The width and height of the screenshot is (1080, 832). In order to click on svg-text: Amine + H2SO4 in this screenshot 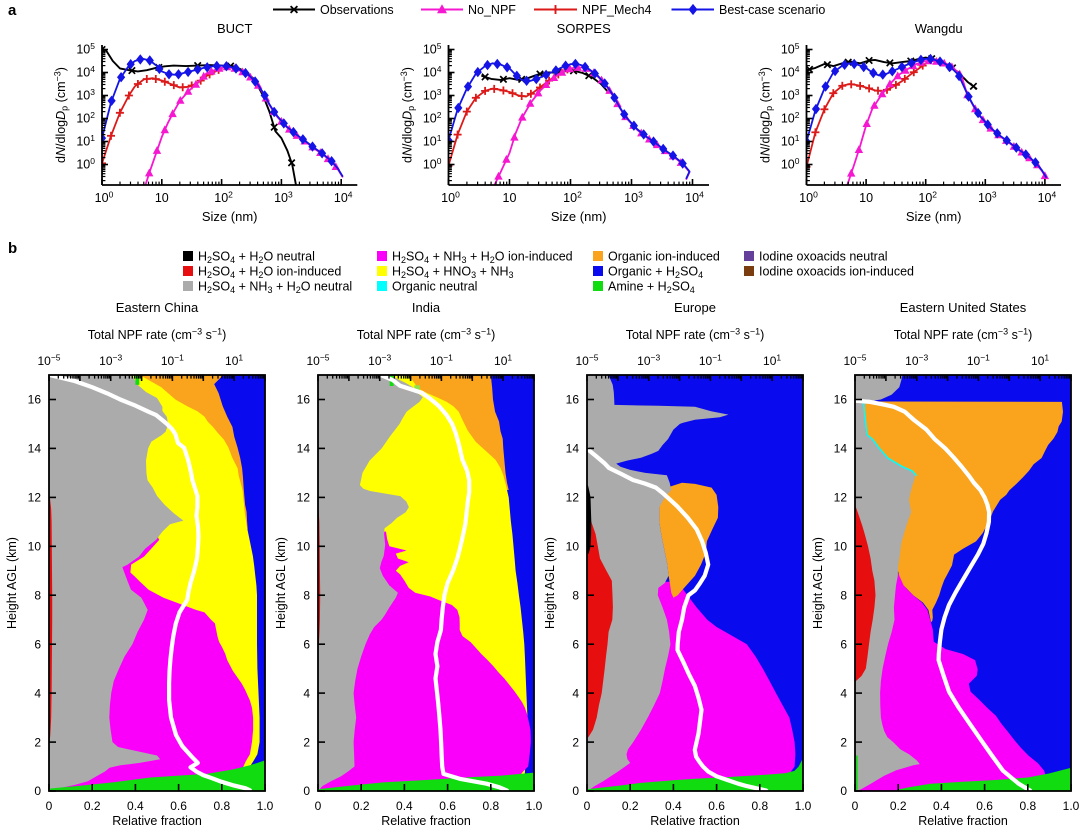, I will do `click(651, 287)`.